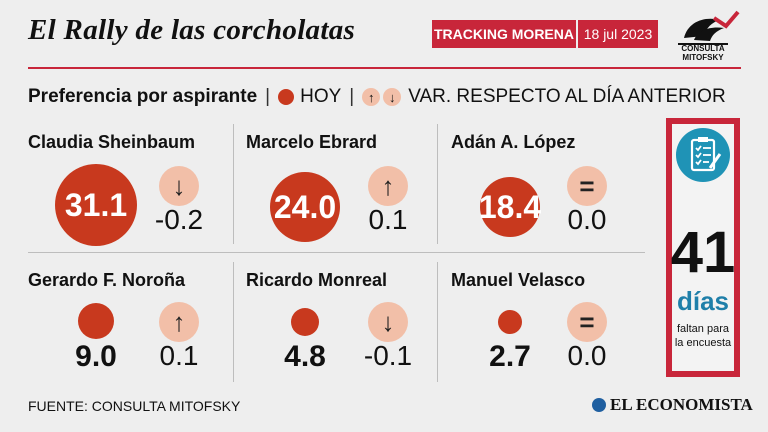  Describe the element at coordinates (134, 406) in the screenshot. I see `source-note: FUENTE: CONSULTA MITOFSKY` at that location.